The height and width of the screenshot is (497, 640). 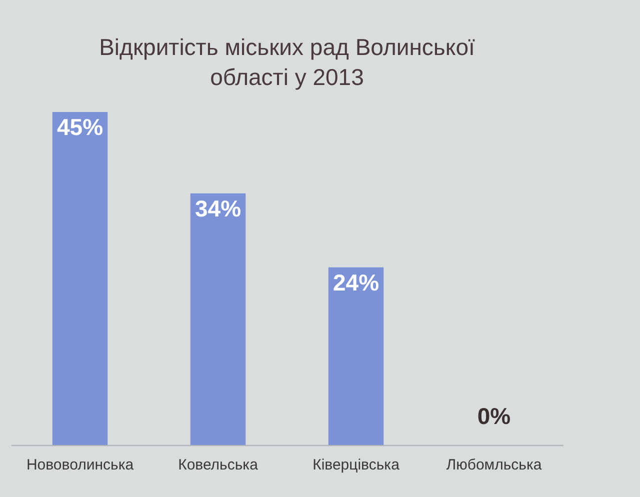 I want to click on chart-title: Відкритість міських рад Волинської області у 2013, so click(x=287, y=62).